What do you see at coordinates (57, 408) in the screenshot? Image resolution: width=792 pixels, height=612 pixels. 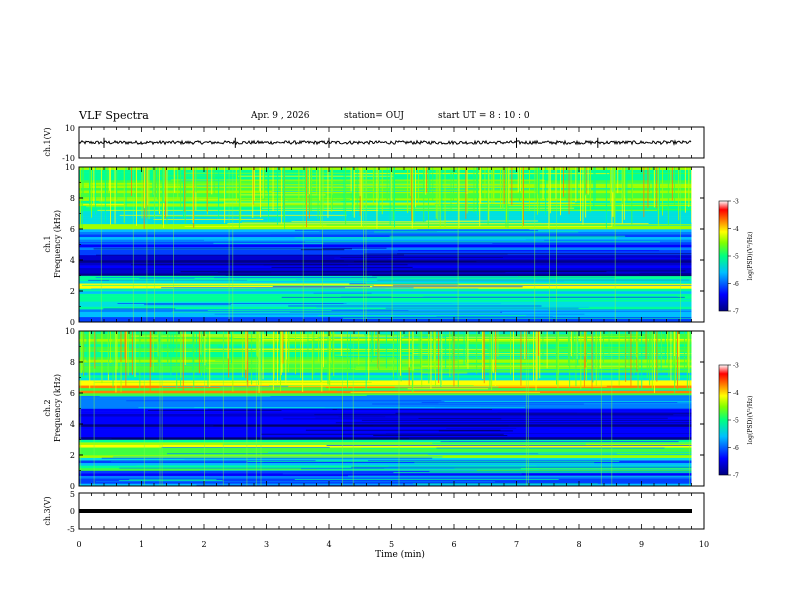 I see `ch2-ylabel-frequency: Frequency (kHz)` at bounding box center [57, 408].